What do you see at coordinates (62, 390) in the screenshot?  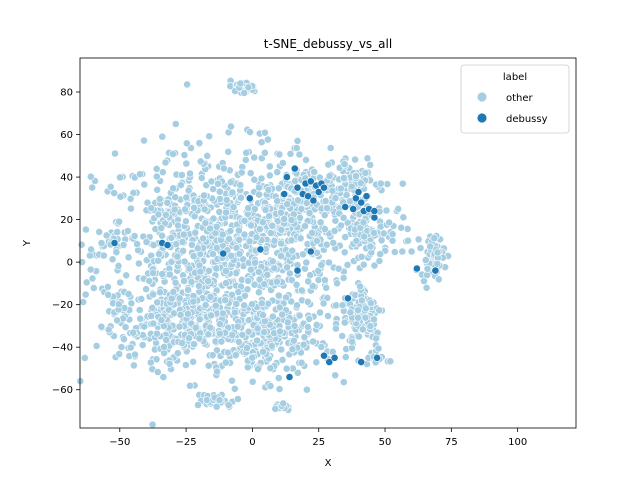 I see `y-tick-label: −60` at bounding box center [62, 390].